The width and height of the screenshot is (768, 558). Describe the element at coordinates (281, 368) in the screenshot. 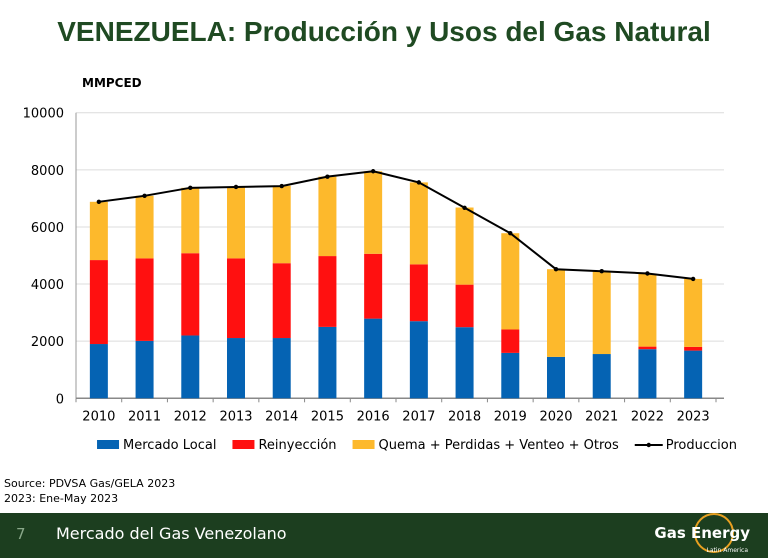

I see `bar-mercado-local-2014` at that location.